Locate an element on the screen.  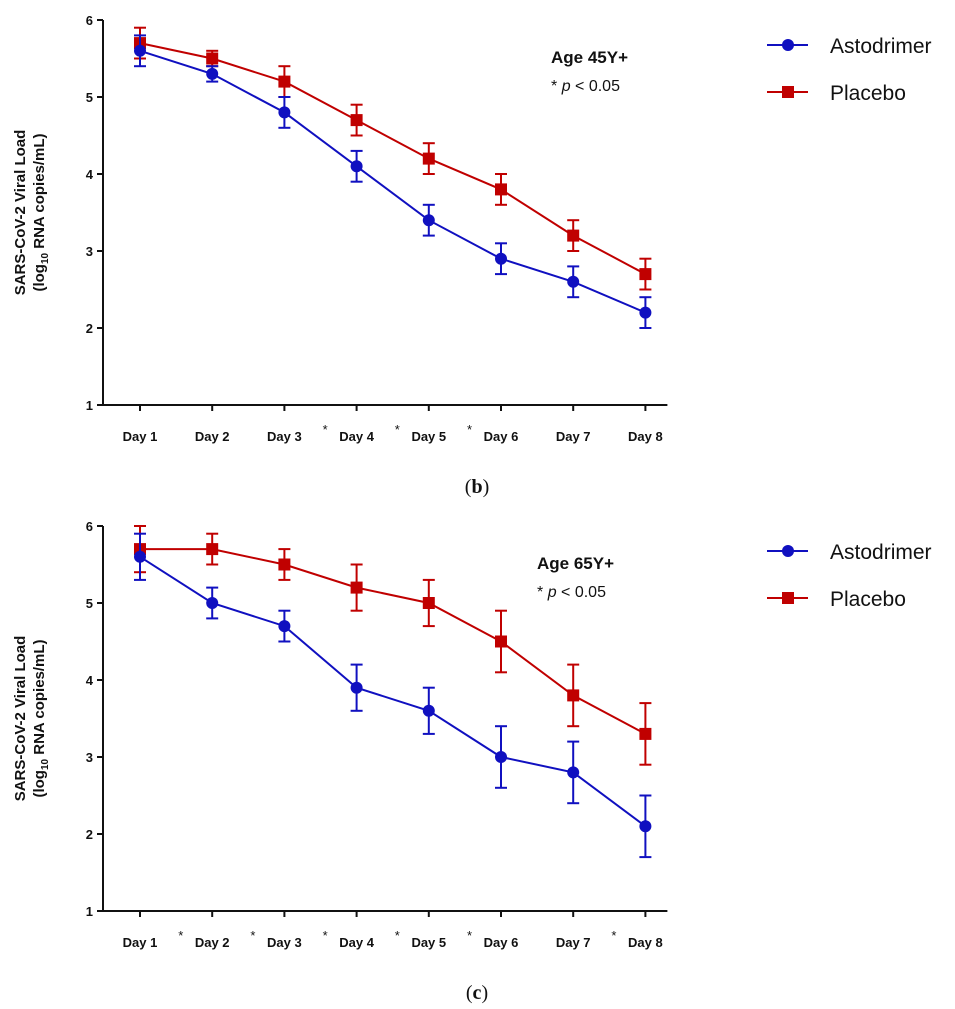
caption-letter: b is located at coordinates (476, 487).